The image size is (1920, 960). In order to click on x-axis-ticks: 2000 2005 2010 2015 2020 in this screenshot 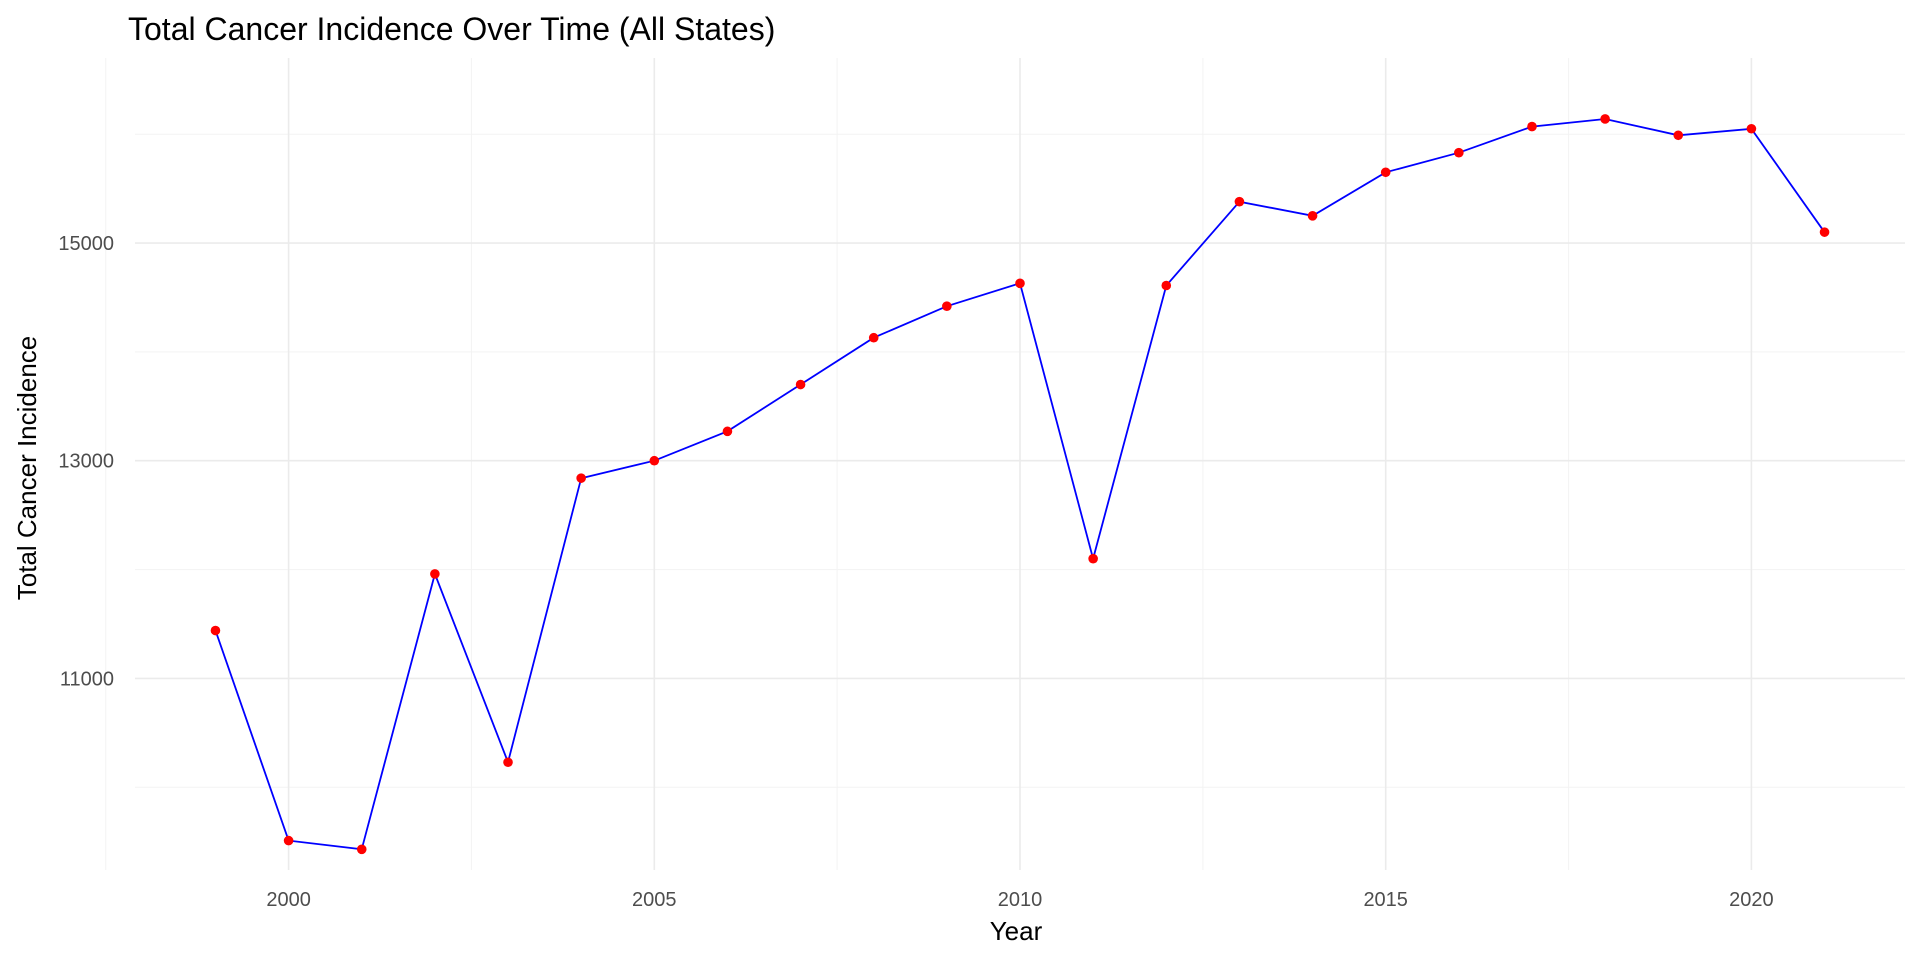, I will do `click(1019, 900)`.